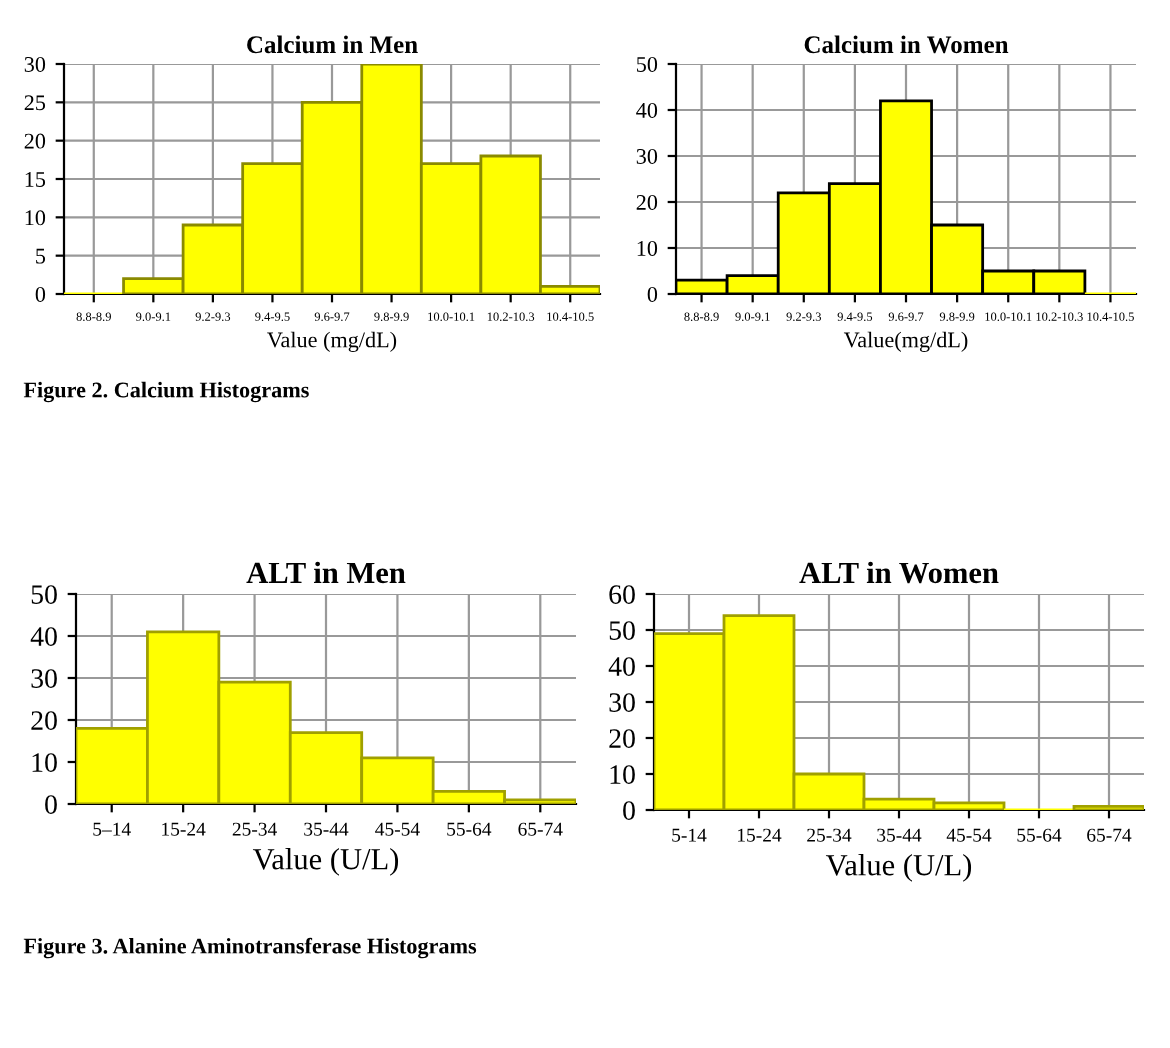 The image size is (1170, 1048). I want to click on chart-title: ALT in Men, so click(326, 572).